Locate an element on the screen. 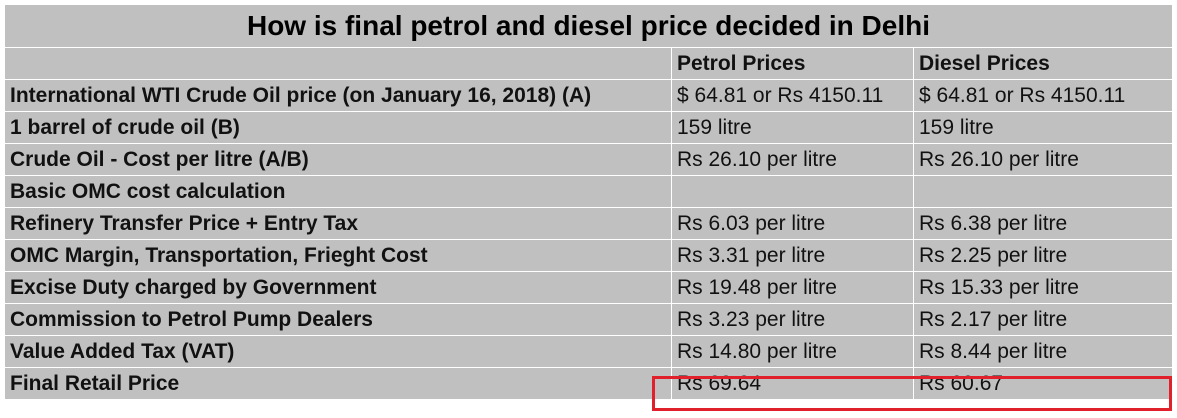 Image resolution: width=1177 pixels, height=418 pixels. header-petrol: Petrol Prices is located at coordinates (792, 63).